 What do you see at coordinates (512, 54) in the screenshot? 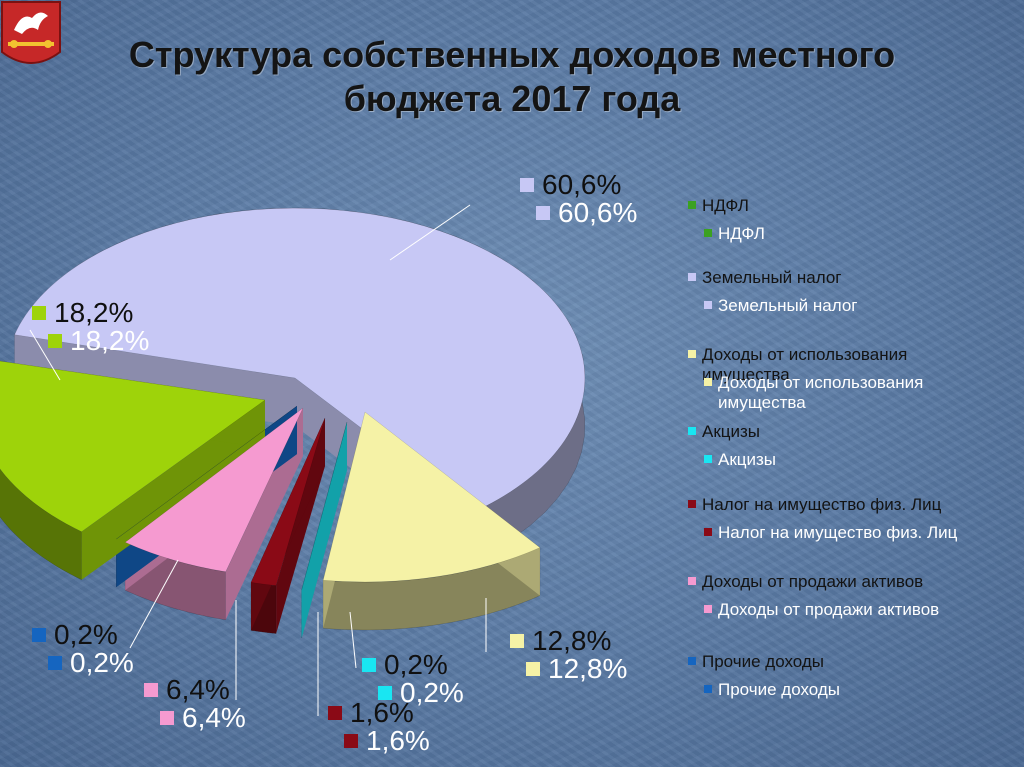
I see `page-title-line1: Структура собственных доходов местного` at bounding box center [512, 54].